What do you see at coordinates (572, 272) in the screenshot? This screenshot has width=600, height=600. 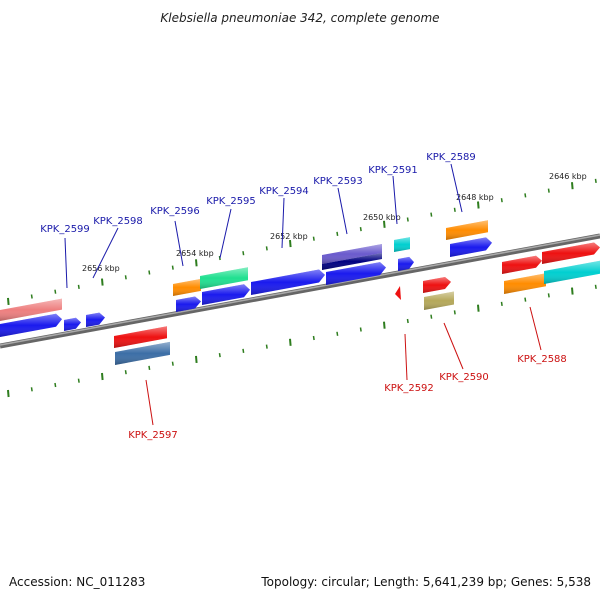 I see `gene-box-cyan-right-shade` at bounding box center [572, 272].